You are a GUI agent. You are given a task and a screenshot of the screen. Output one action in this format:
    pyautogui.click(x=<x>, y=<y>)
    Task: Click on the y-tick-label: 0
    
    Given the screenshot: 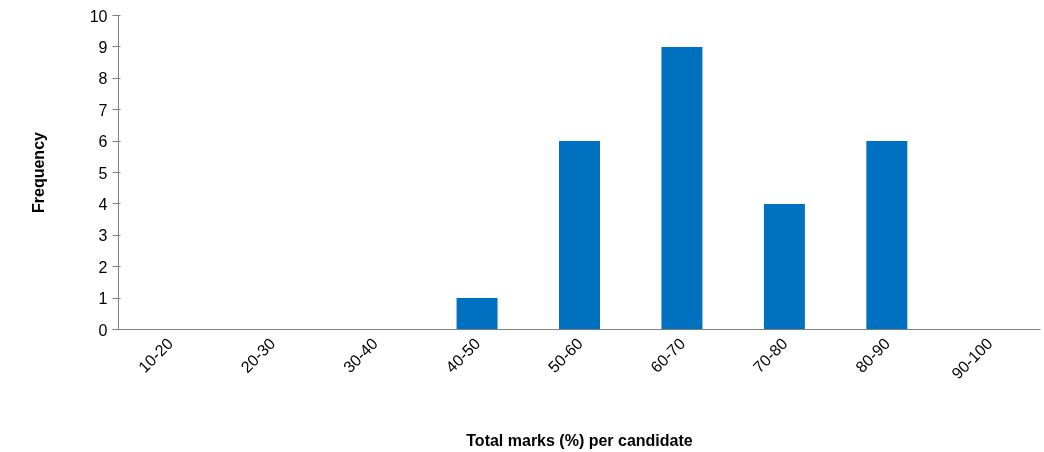 What is the action you would take?
    pyautogui.click(x=103, y=330)
    